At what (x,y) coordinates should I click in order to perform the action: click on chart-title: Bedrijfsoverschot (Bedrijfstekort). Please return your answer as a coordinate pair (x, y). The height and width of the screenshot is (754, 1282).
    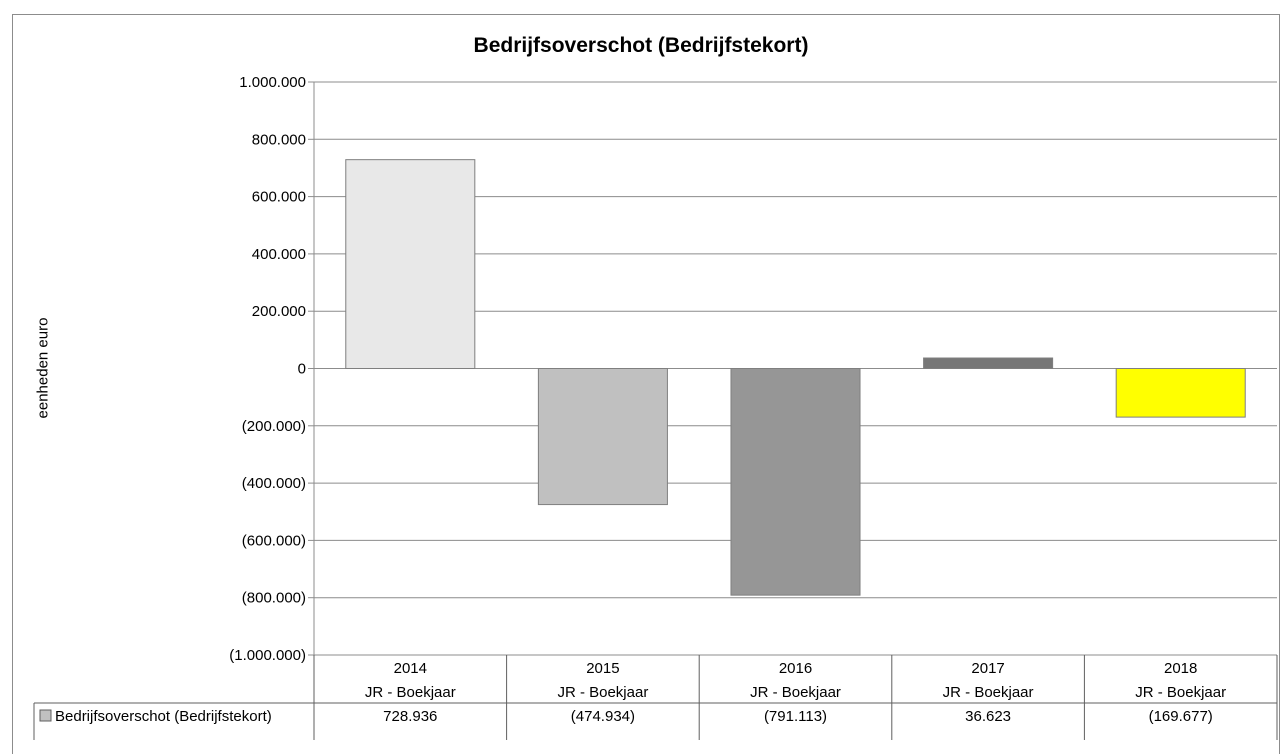
    Looking at the image, I should click on (641, 45).